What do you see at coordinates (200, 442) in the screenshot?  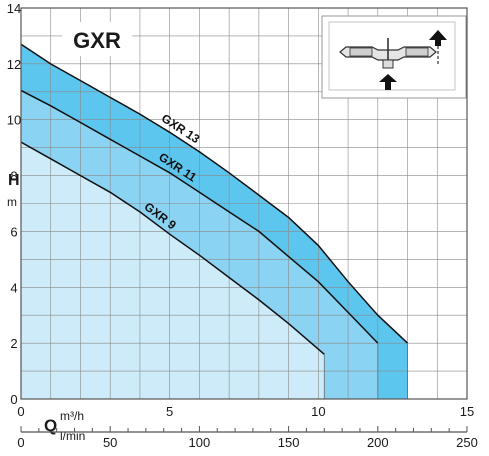 I see `secondary-x-tick-label: 100` at bounding box center [200, 442].